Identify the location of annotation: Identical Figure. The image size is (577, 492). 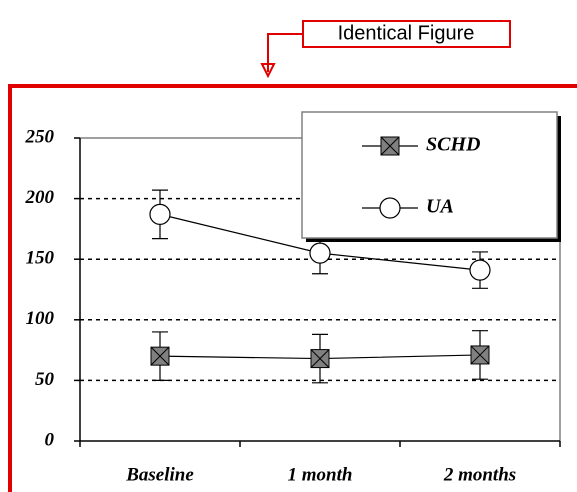
(406, 33).